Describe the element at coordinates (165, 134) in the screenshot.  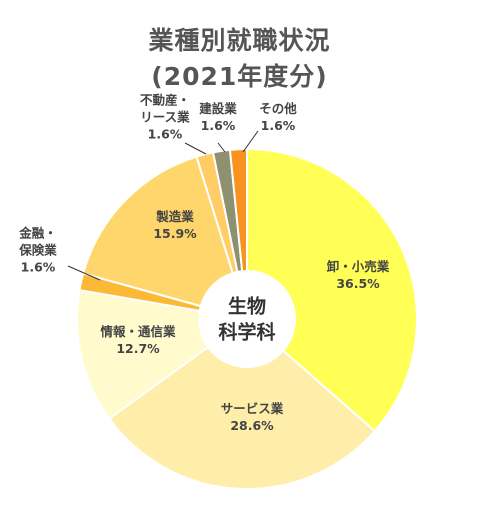
I see `slice-value-label-5: 1.6%` at that location.